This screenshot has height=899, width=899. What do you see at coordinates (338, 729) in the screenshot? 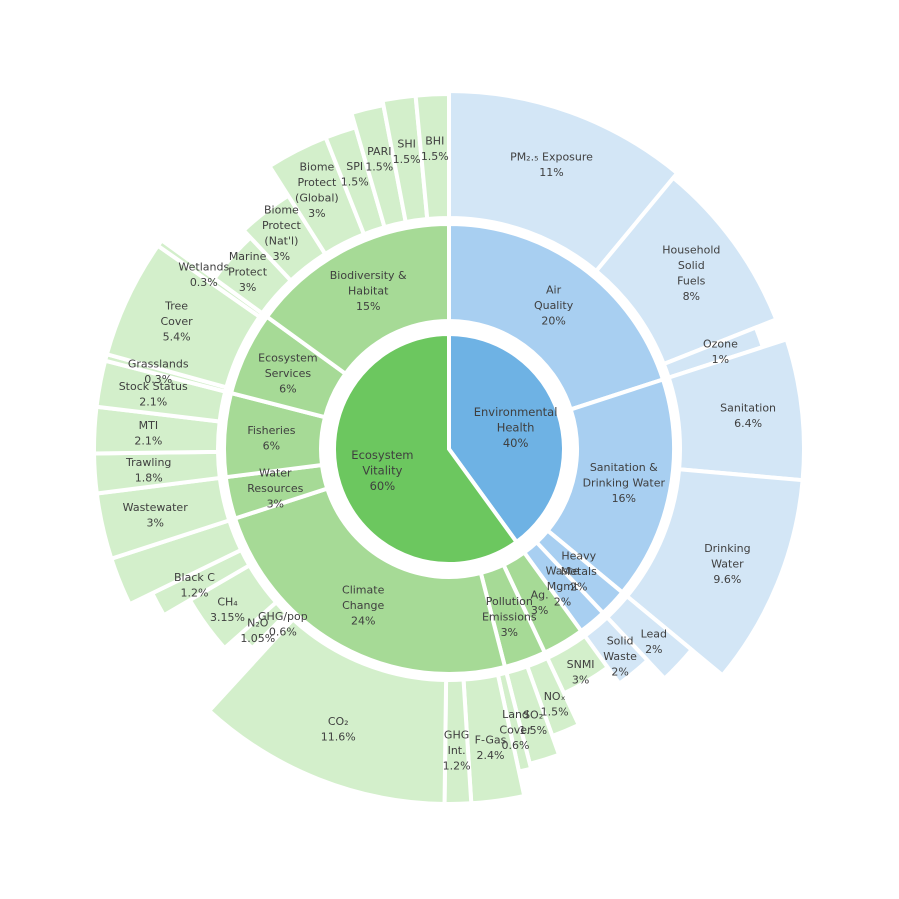
I see `label-co2: CO₂ 11.6%` at bounding box center [338, 729].